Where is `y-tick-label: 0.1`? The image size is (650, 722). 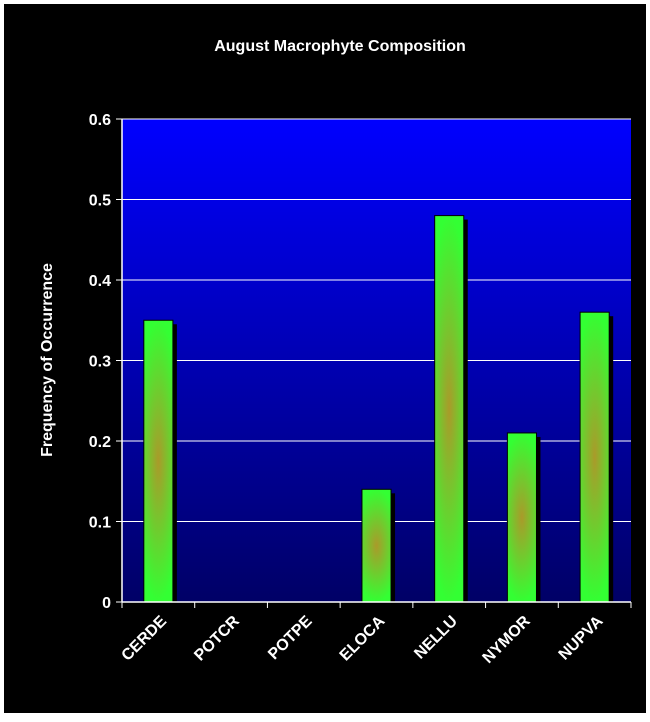
y-tick-label: 0.1 is located at coordinates (100, 523).